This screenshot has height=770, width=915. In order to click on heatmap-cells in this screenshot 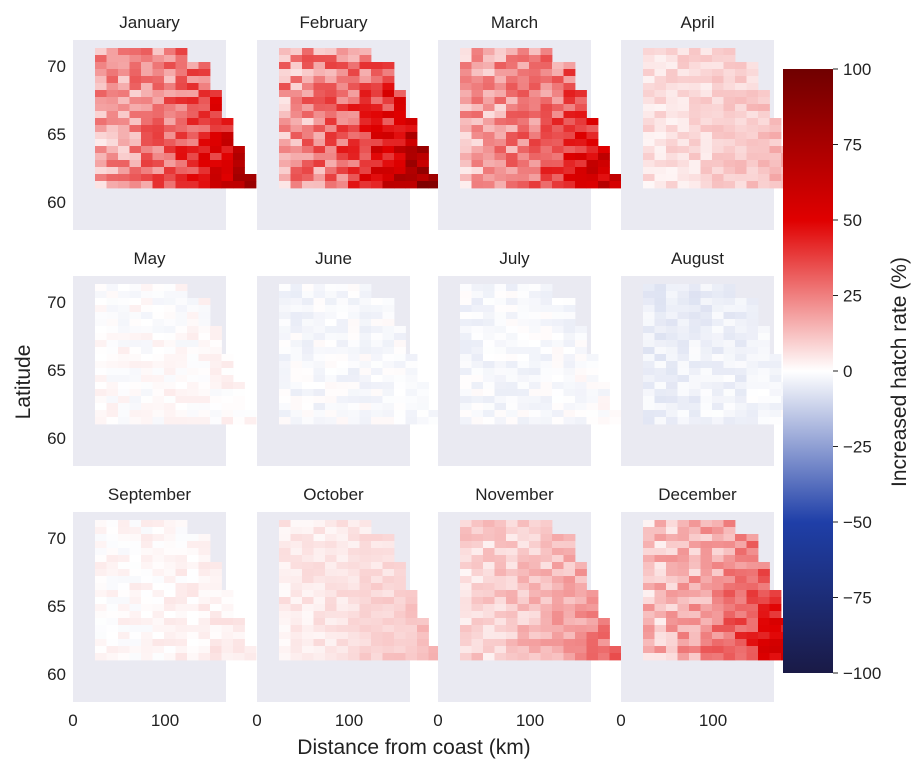, I will do `click(540, 354)`.